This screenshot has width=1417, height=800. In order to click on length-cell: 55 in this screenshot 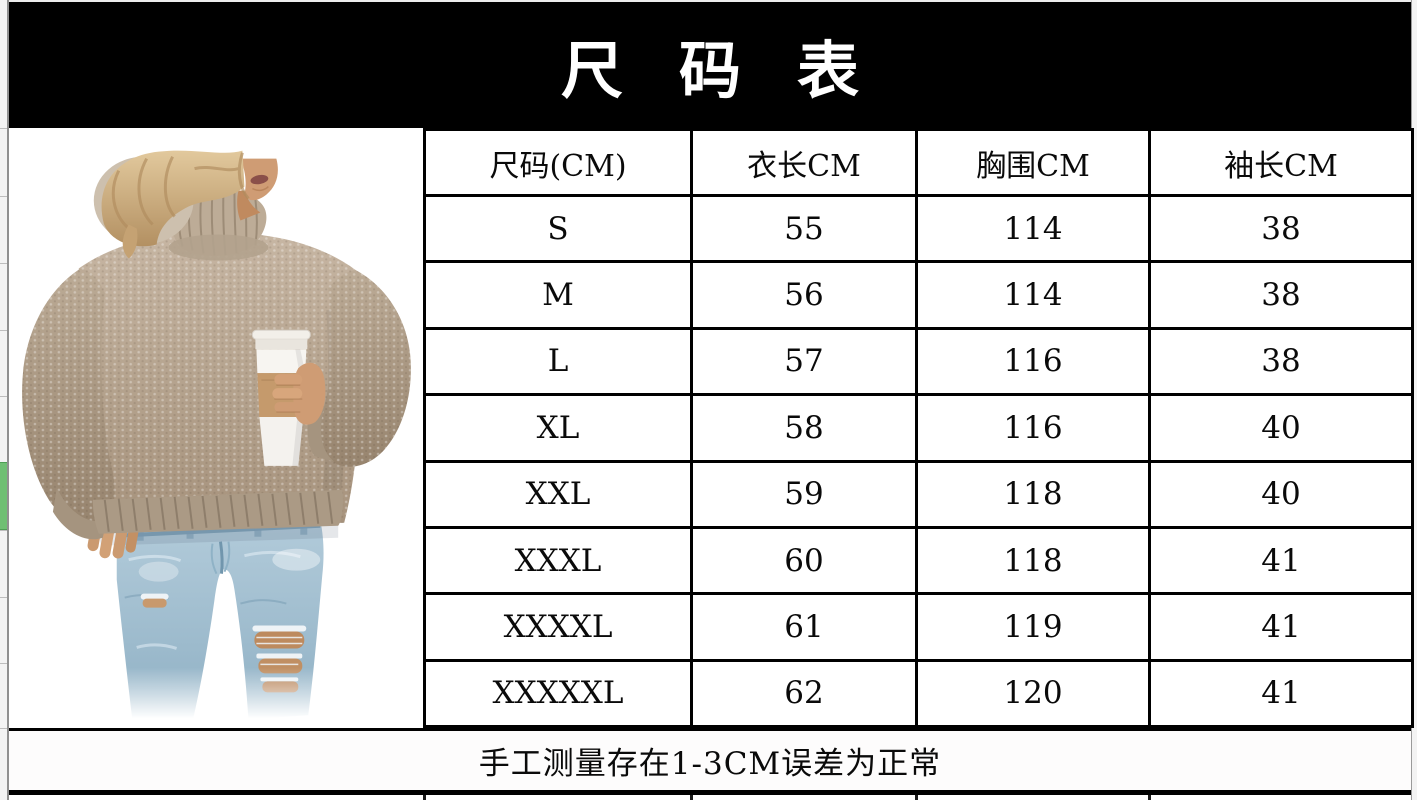, I will do `click(804, 228)`.